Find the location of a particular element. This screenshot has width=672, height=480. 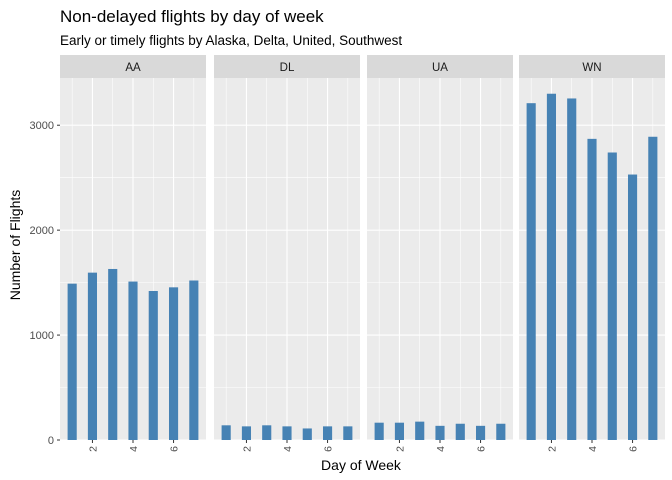

x-axis-title: Day of Week is located at coordinates (361, 465).